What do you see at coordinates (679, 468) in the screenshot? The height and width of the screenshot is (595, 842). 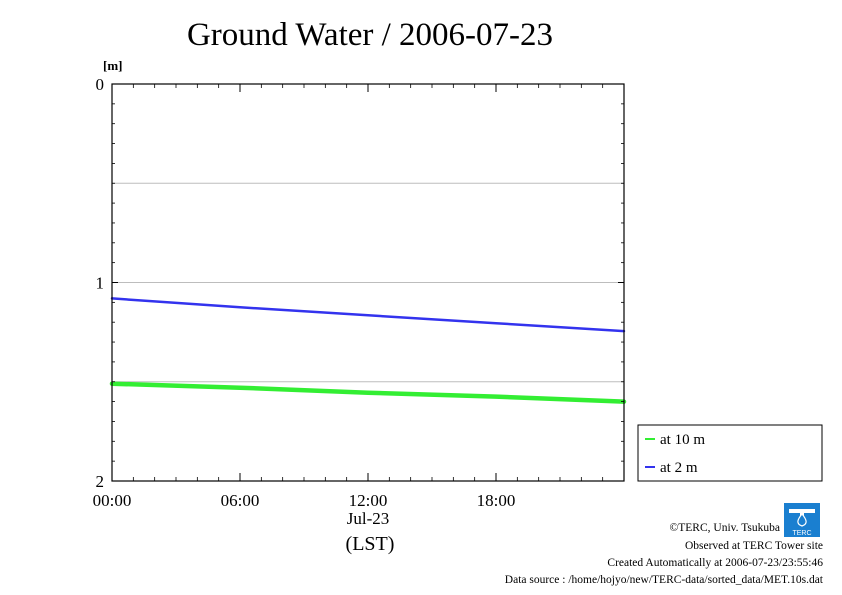 I see `legend-label-at-2m: at 2 m` at bounding box center [679, 468].